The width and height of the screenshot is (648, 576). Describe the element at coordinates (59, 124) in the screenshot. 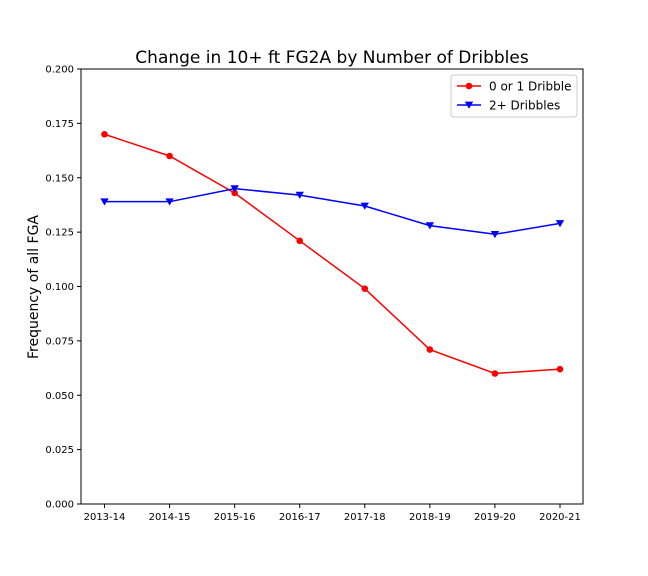

I see `y-tick-label: 0.175` at that location.